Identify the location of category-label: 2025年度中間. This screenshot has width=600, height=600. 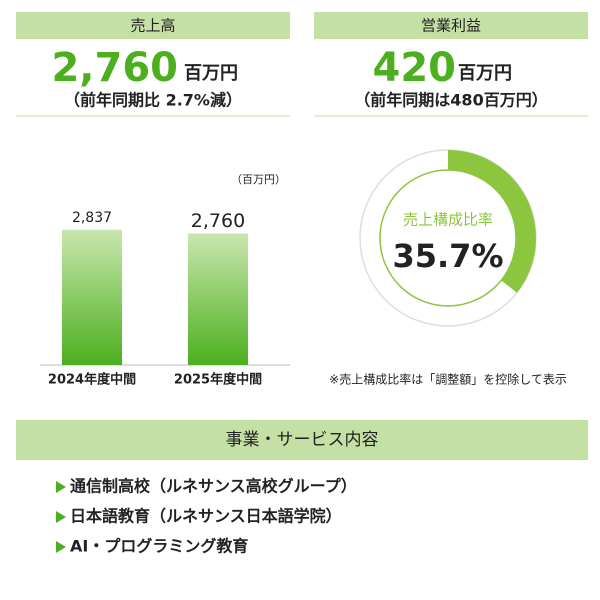
(218, 380).